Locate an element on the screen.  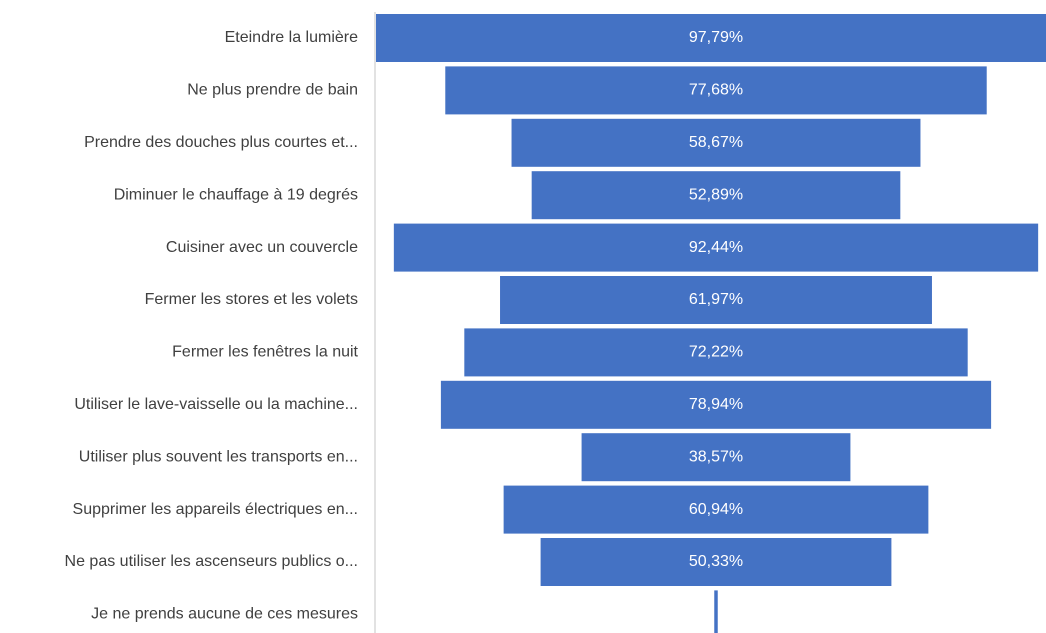
category-label: Ne plus prendre de bain is located at coordinates (272, 90).